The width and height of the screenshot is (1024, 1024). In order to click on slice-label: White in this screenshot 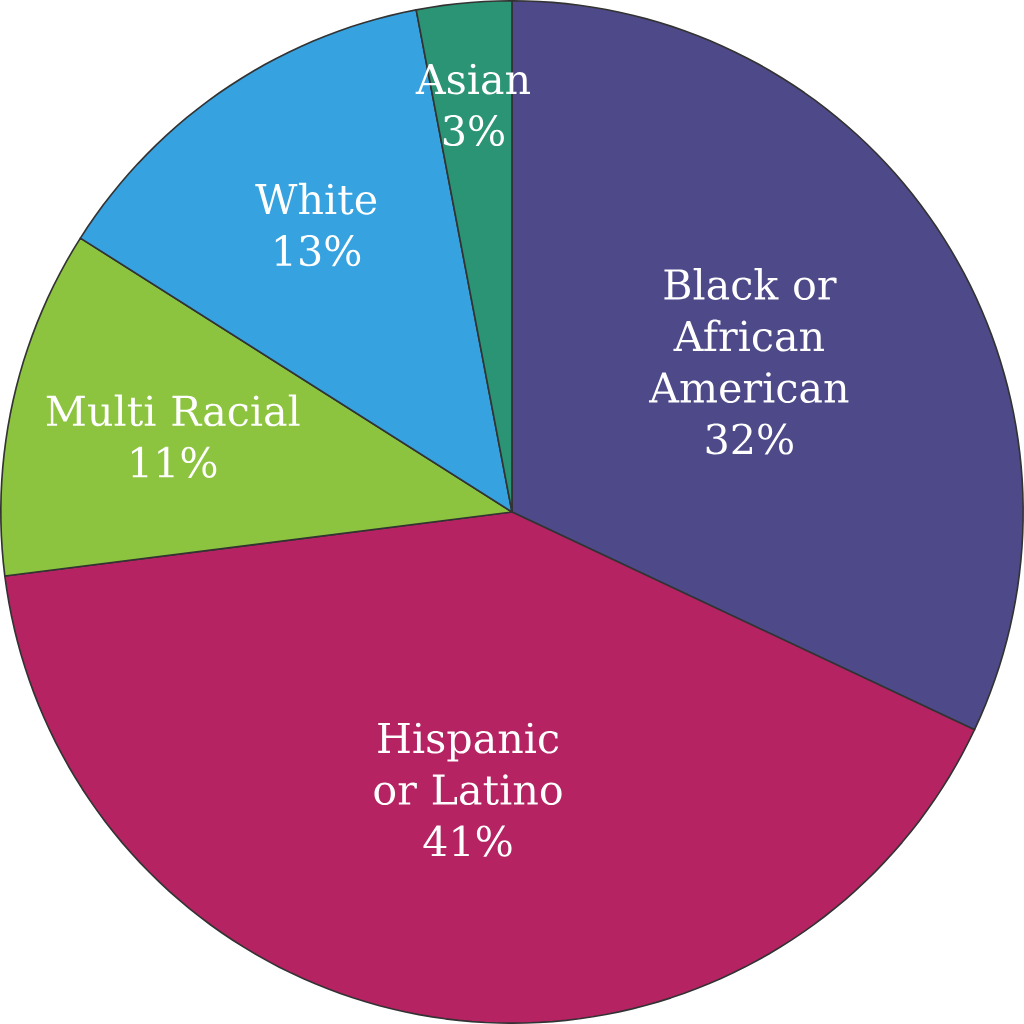, I will do `click(316, 198)`.